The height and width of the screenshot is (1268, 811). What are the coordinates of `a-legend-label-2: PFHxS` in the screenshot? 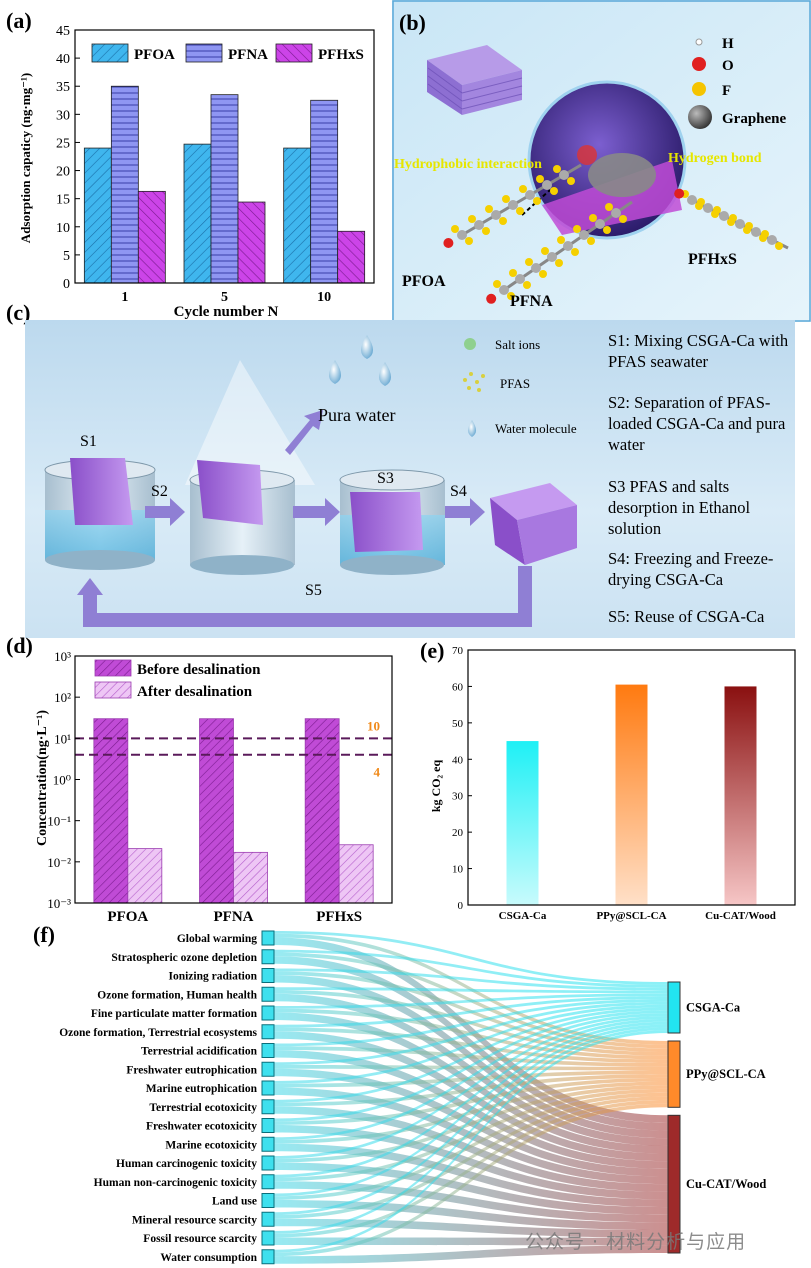 It's located at (341, 55).